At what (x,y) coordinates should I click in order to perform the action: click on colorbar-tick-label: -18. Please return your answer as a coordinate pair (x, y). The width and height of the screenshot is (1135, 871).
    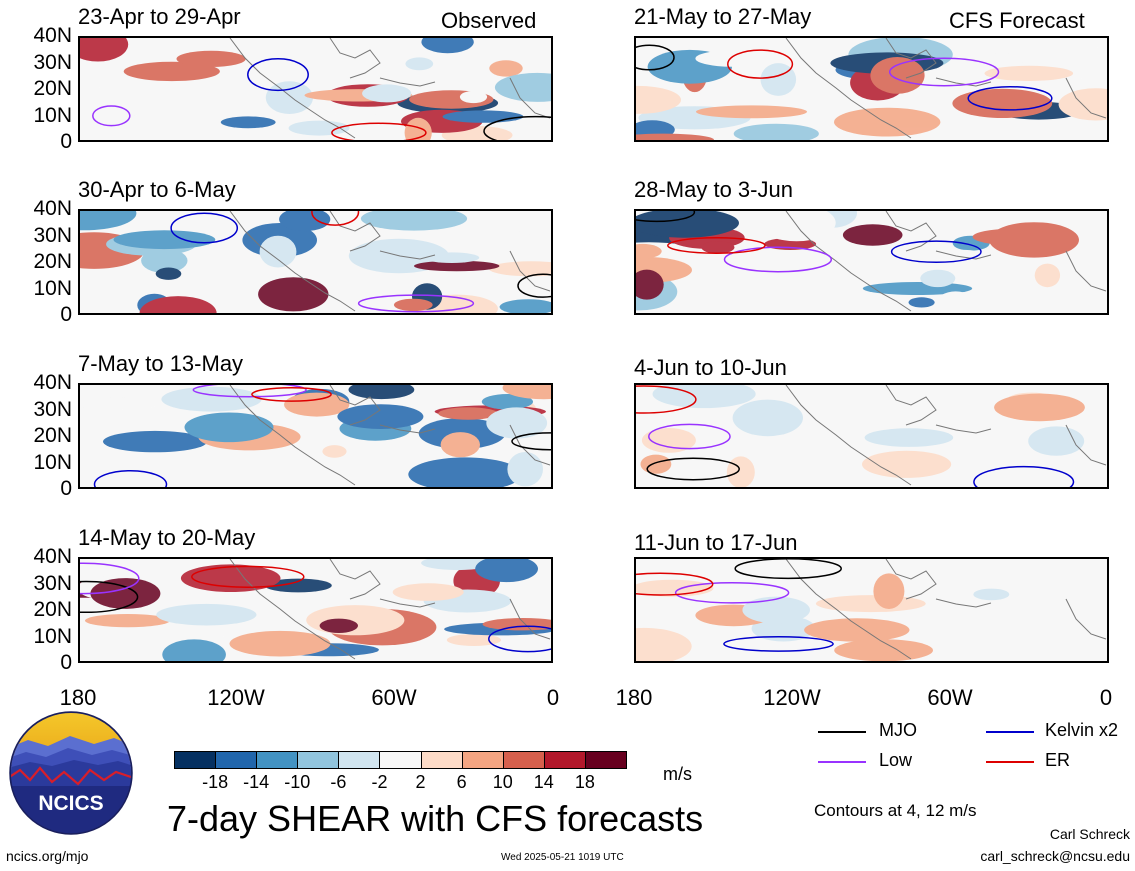
    Looking at the image, I should click on (215, 782).